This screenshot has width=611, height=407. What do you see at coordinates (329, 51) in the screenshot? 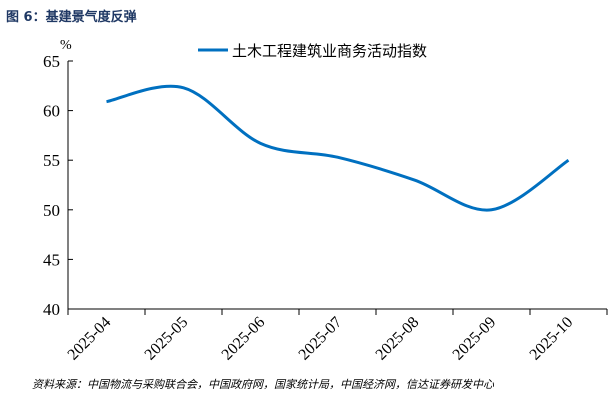
I see `legend-label: 土木工程建筑业商务活动指数` at bounding box center [329, 51].